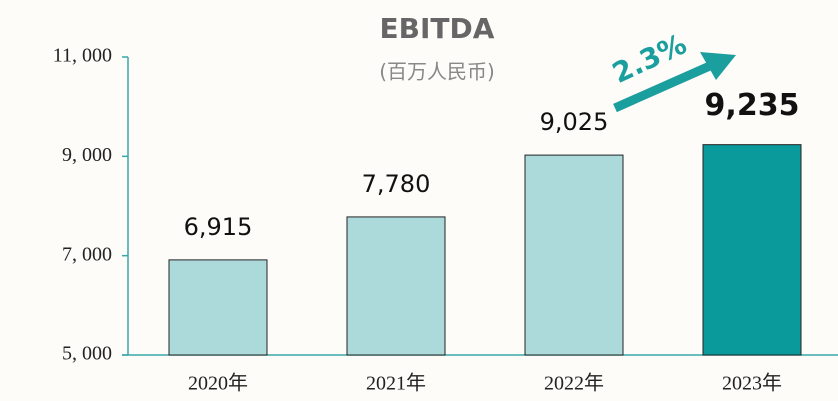 This screenshot has height=401, width=838. What do you see at coordinates (396, 383) in the screenshot?
I see `x-tick-label: 2021年` at bounding box center [396, 383].